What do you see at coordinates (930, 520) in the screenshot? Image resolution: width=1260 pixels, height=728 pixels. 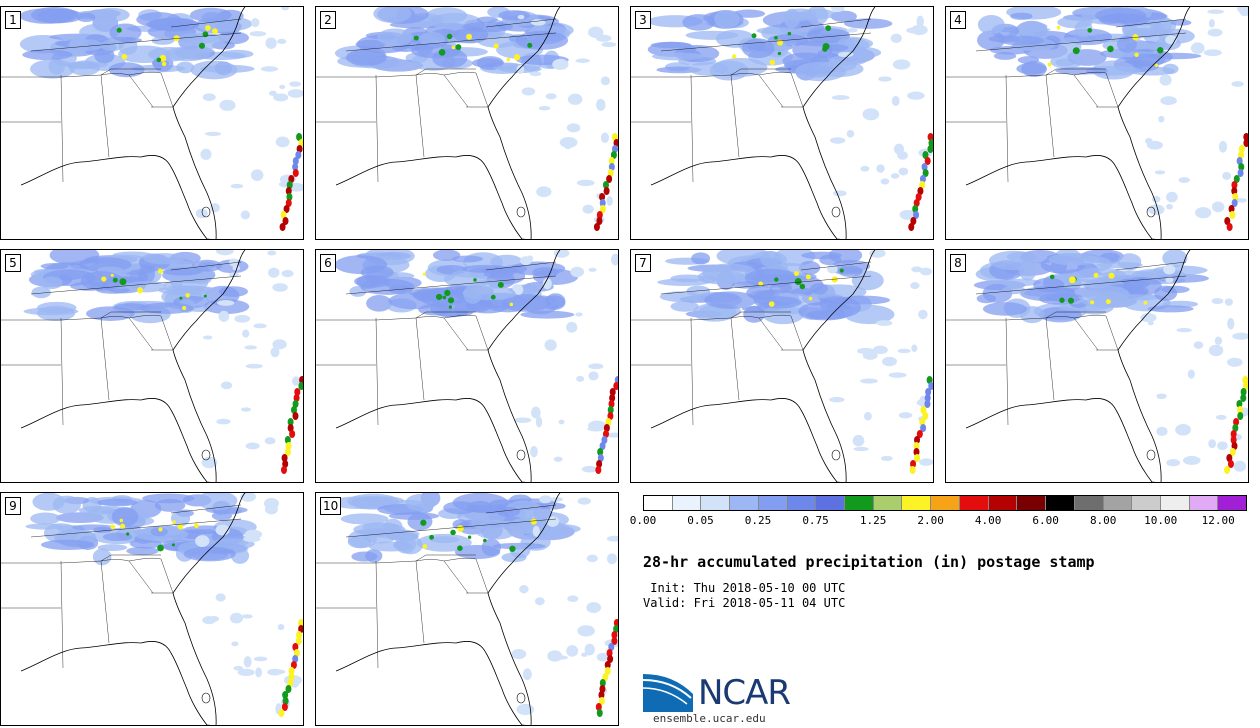 I see `colorbar-tick-label: 2.00` at bounding box center [930, 520].